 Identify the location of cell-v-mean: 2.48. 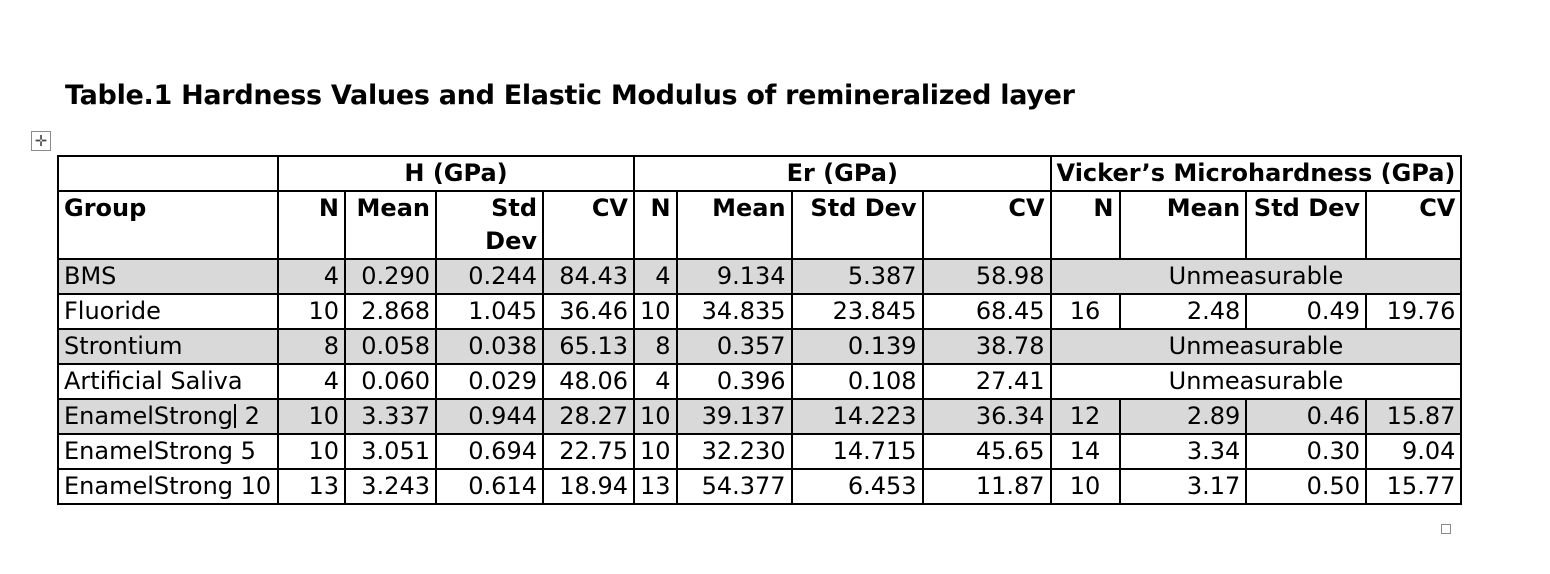
(1183, 311).